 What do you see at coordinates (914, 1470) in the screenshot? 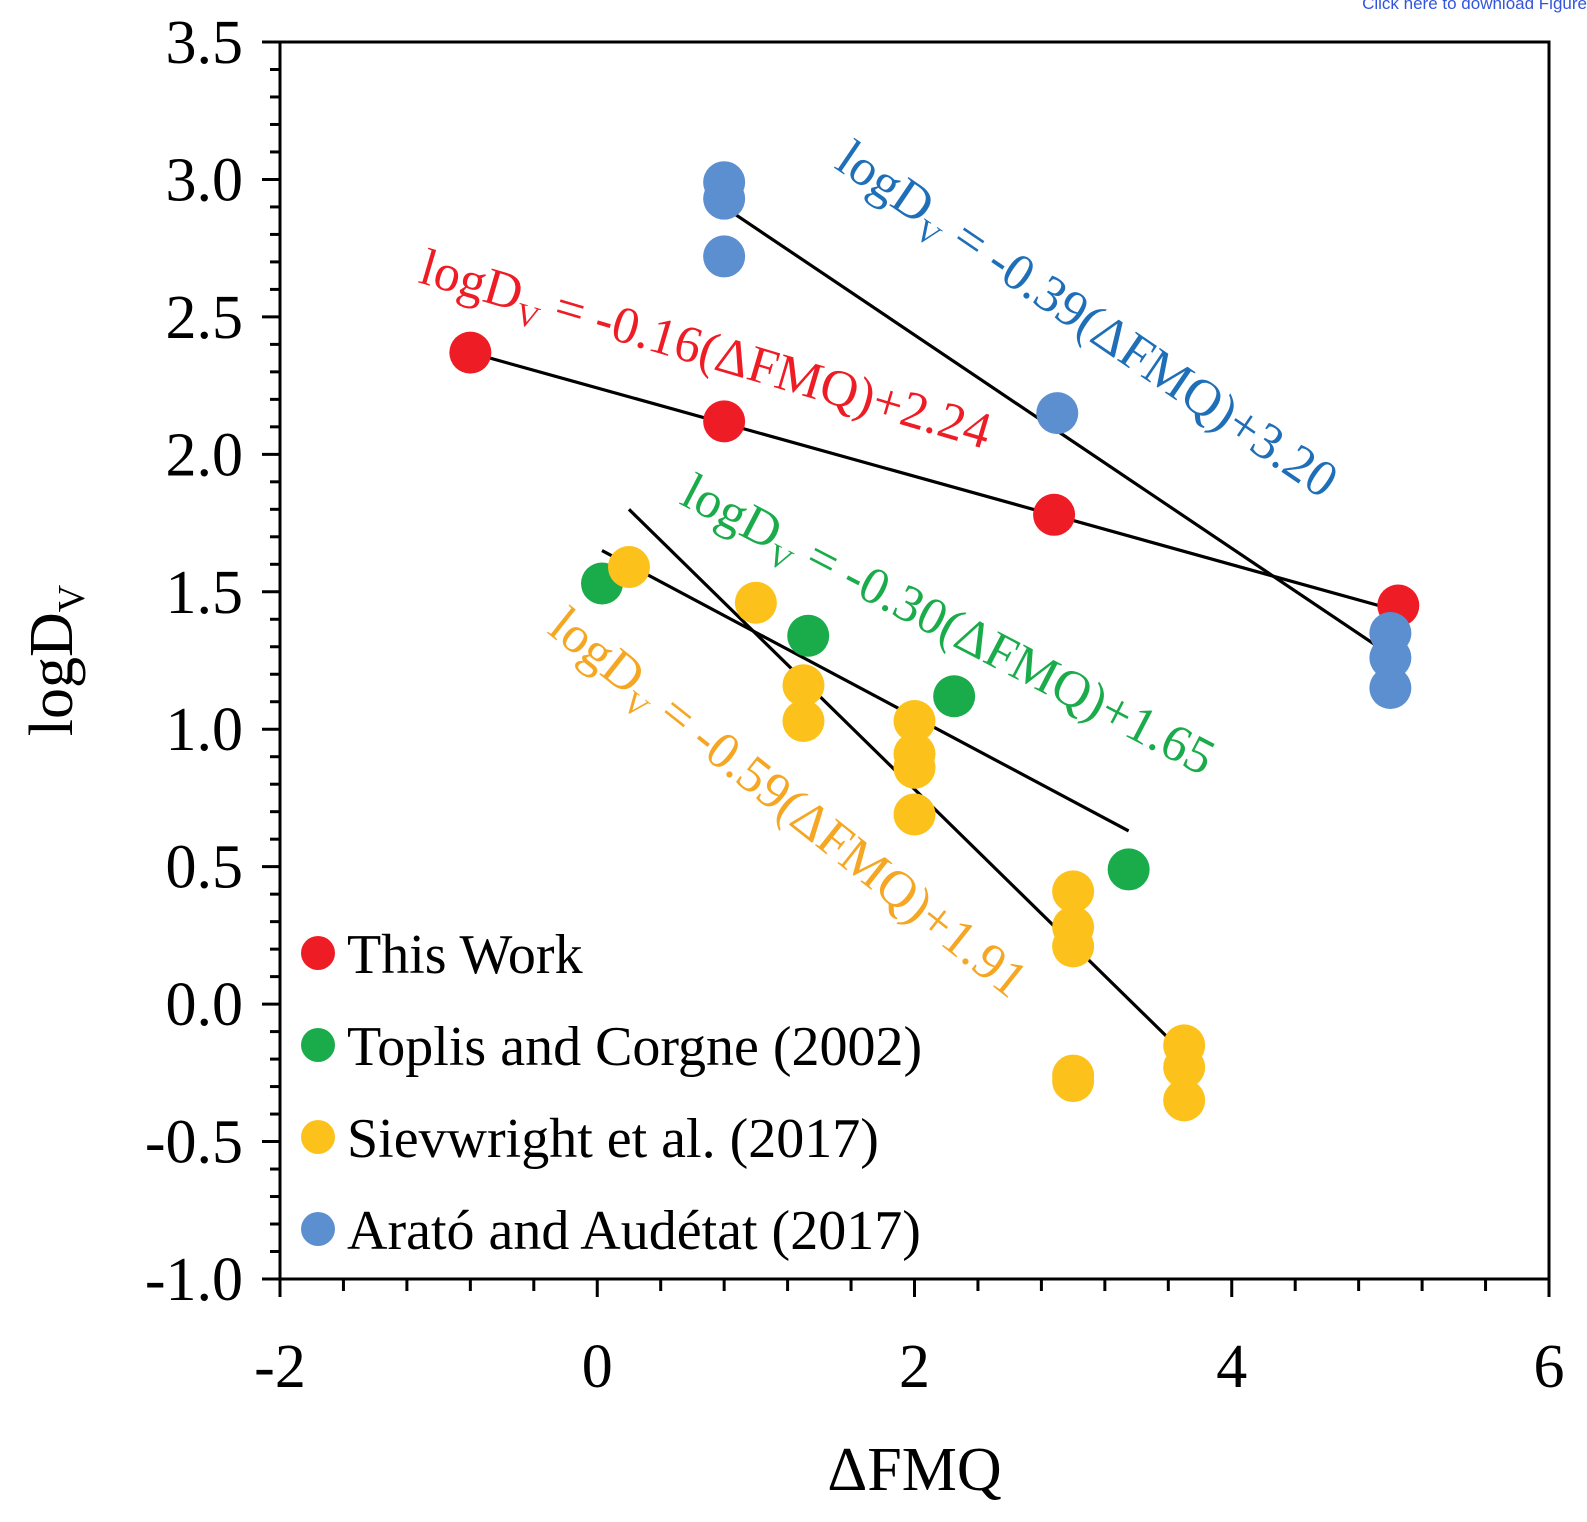
I see `x-axis-title: ΔFMQ` at bounding box center [914, 1470].